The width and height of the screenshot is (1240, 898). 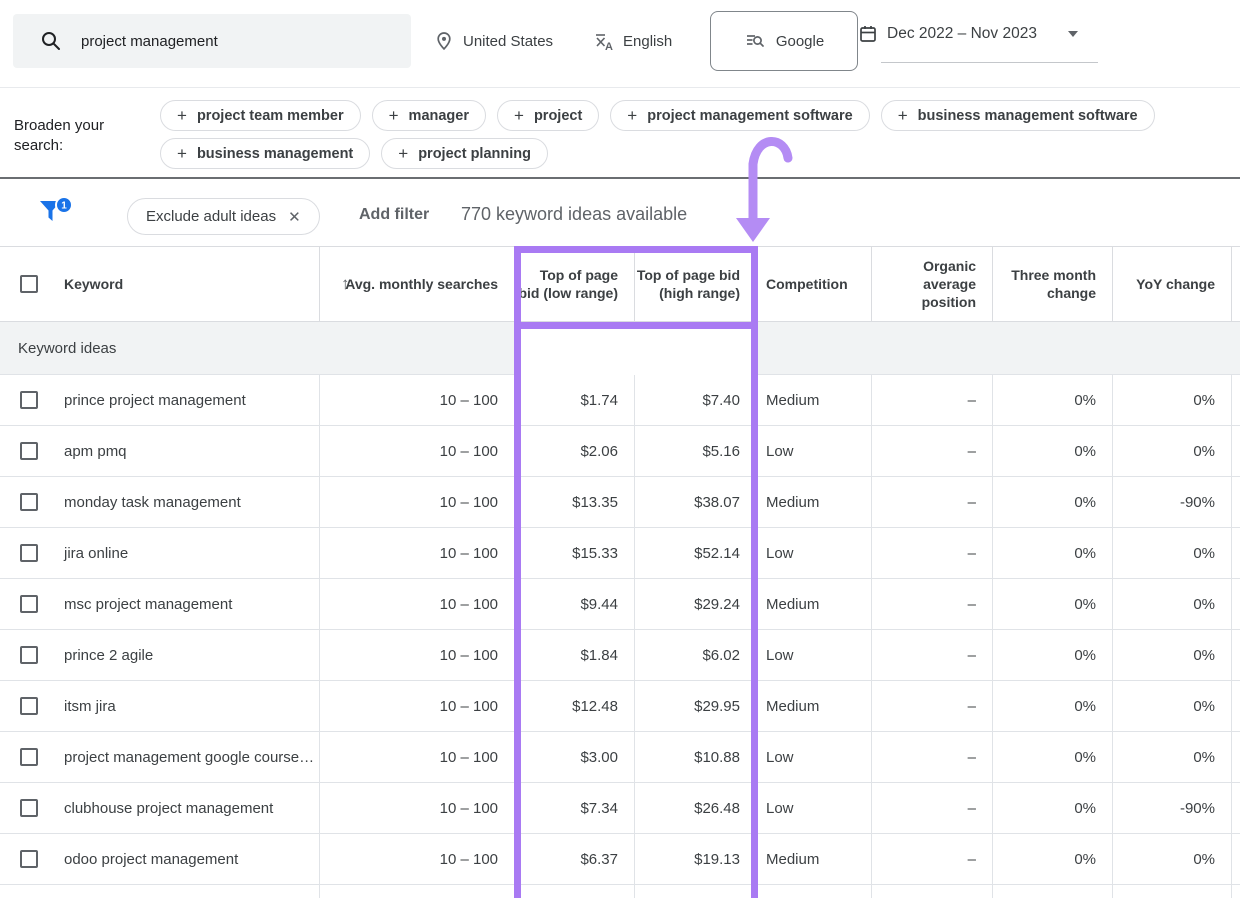 What do you see at coordinates (148, 604) in the screenshot?
I see `keyword-text: msc project management` at bounding box center [148, 604].